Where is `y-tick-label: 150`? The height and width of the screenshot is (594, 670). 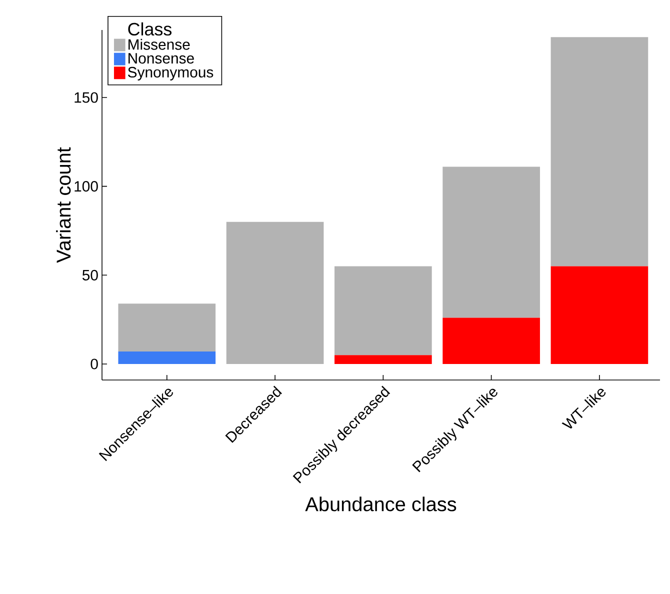
y-tick-label: 150 is located at coordinates (86, 97).